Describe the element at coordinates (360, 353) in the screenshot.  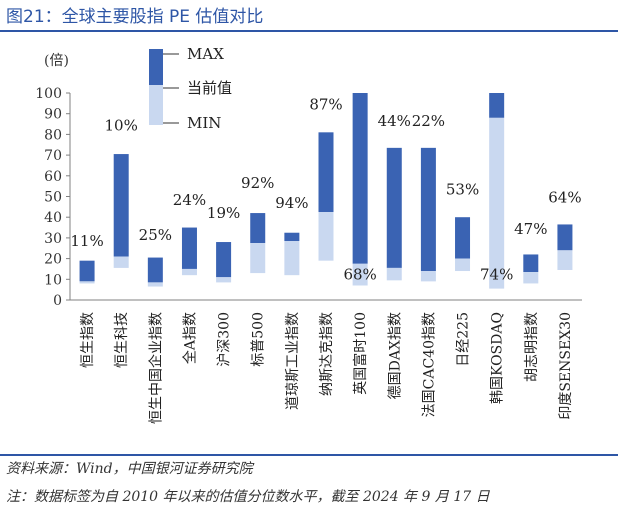
I see `category-label: 英国富时100` at that location.